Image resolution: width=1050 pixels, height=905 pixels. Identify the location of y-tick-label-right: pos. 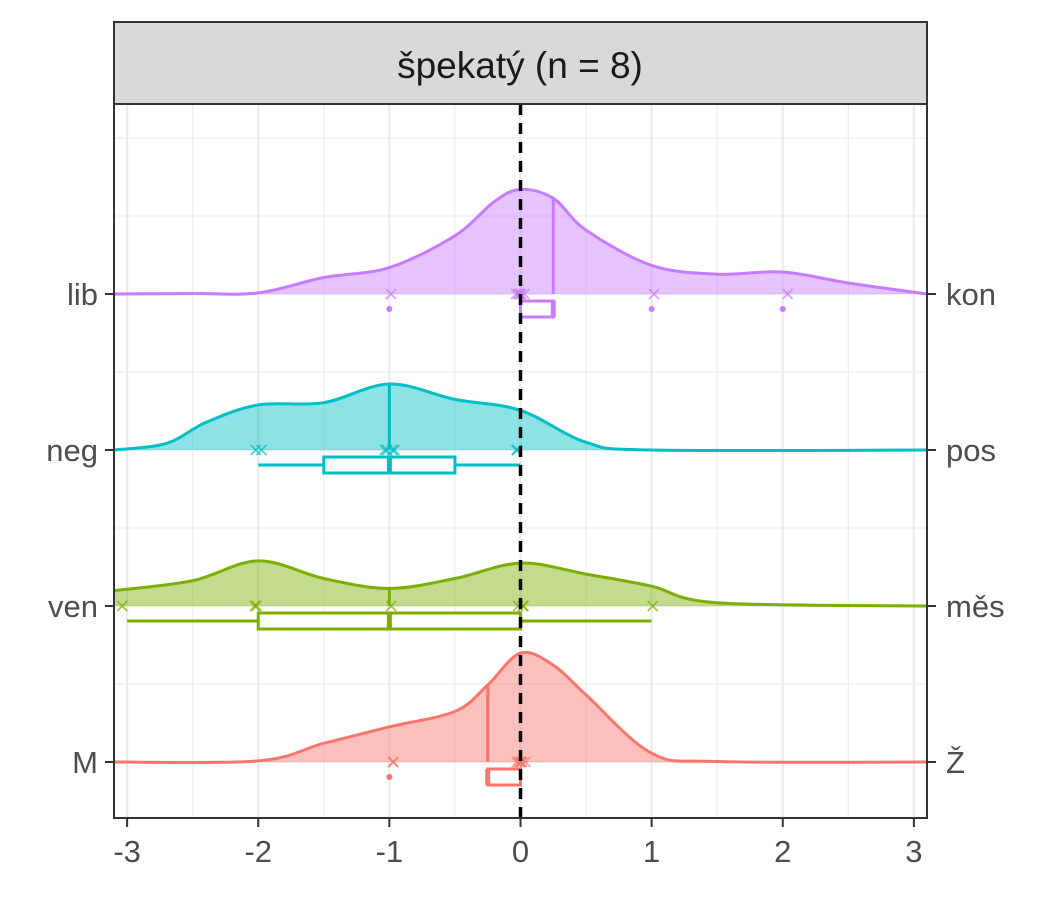
(971, 450).